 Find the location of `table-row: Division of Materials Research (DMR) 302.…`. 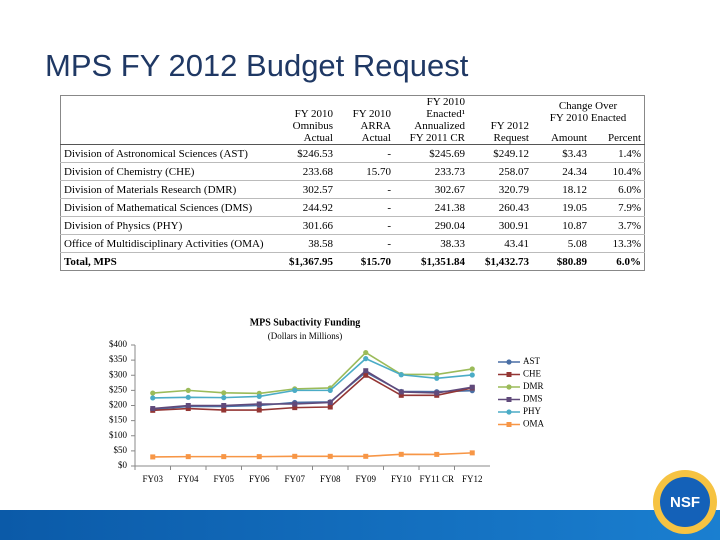

table-row: Division of Materials Research (DMR) 302.… is located at coordinates (352, 189).